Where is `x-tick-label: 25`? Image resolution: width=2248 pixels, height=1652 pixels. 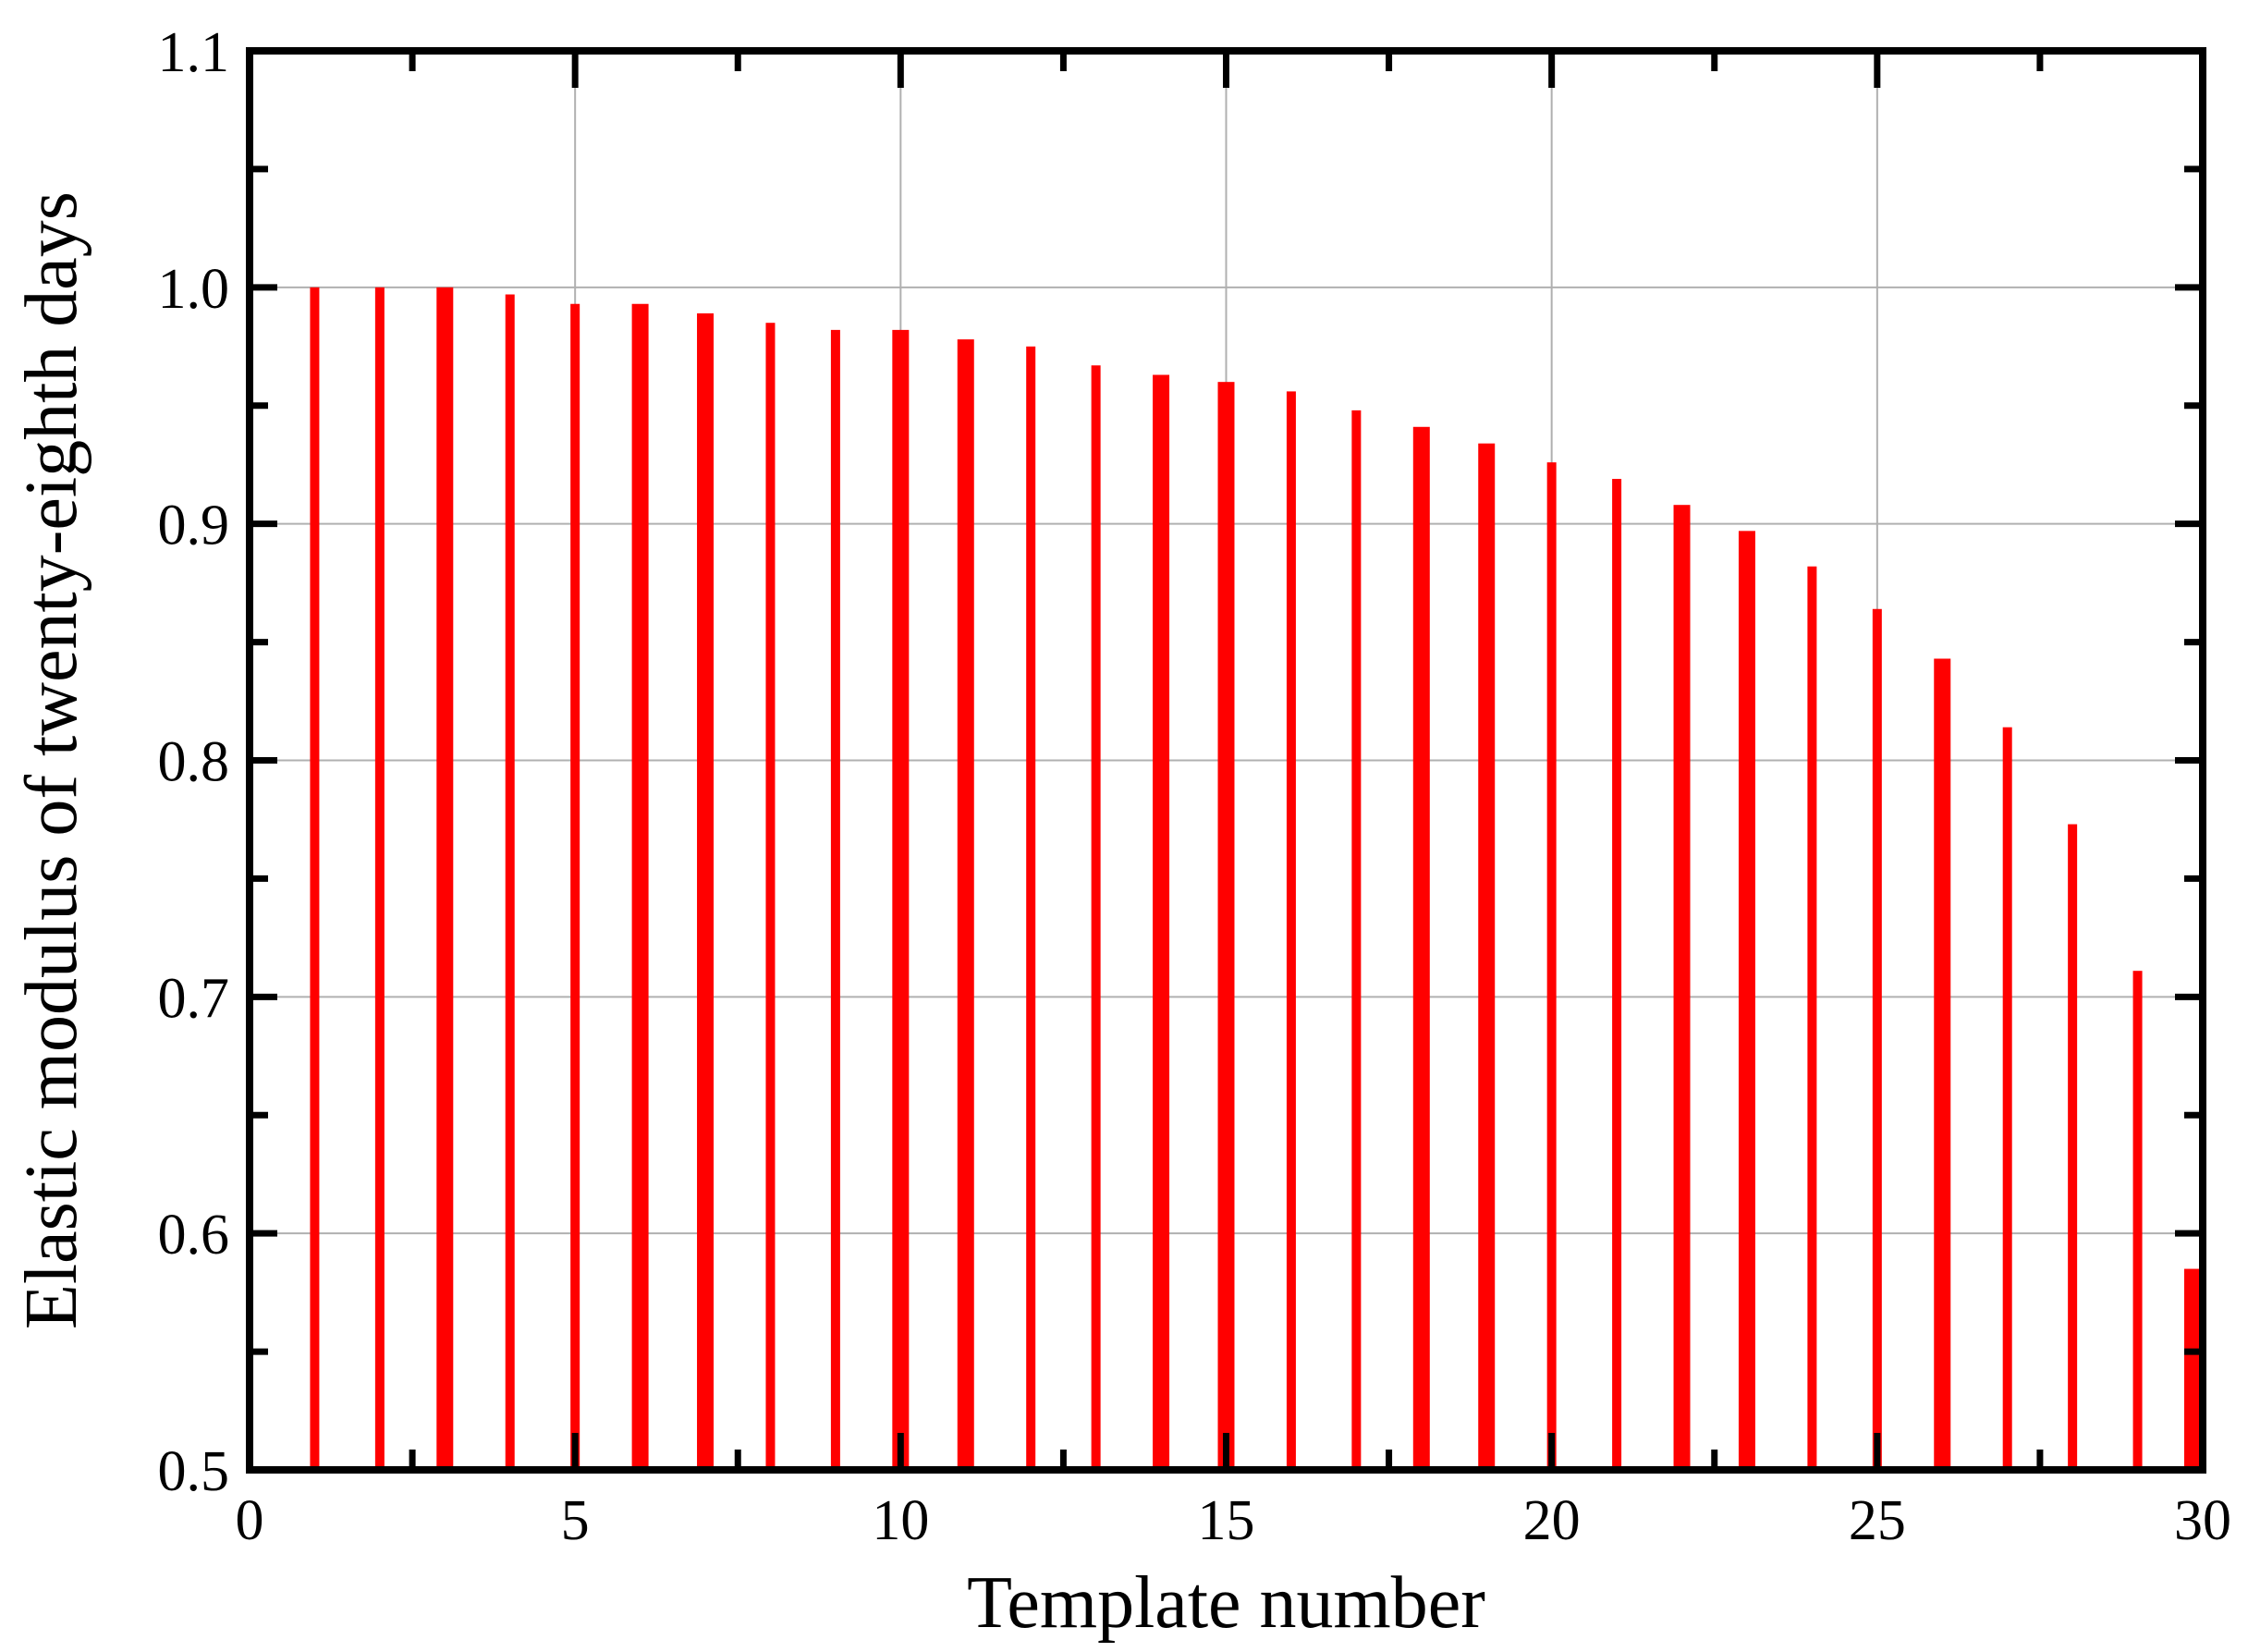 x-tick-label: 25 is located at coordinates (1877, 1520).